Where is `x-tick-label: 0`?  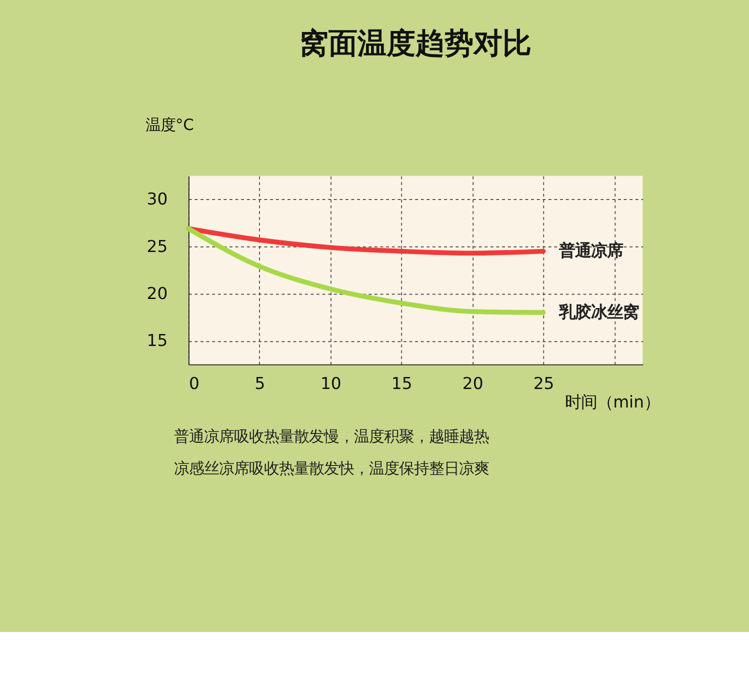 x-tick-label: 0 is located at coordinates (194, 383).